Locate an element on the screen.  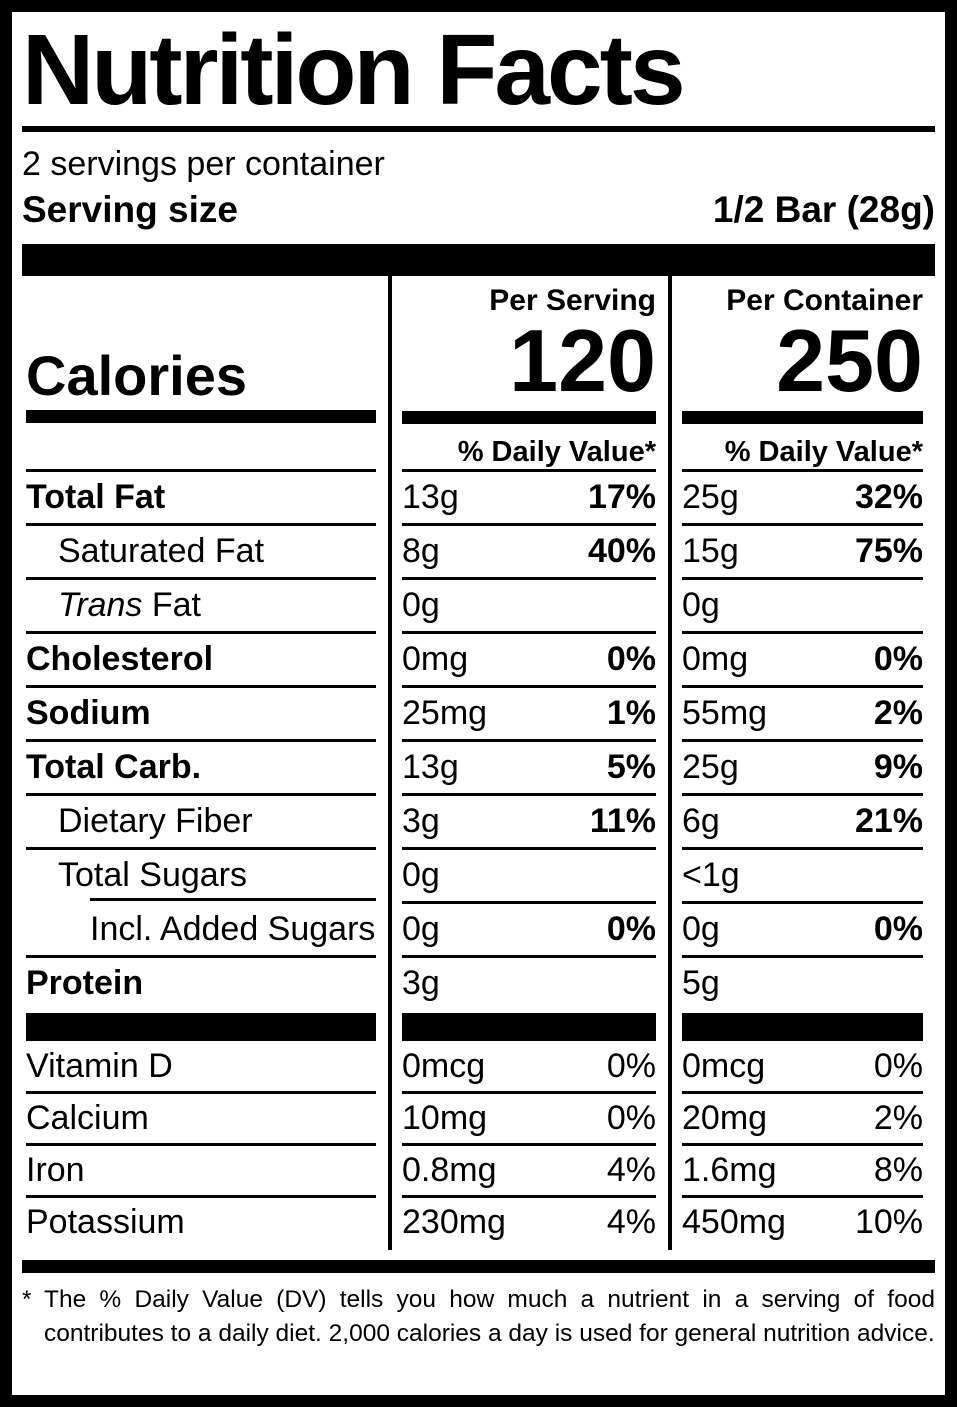
nutrient-dv: 40% is located at coordinates (621, 551).